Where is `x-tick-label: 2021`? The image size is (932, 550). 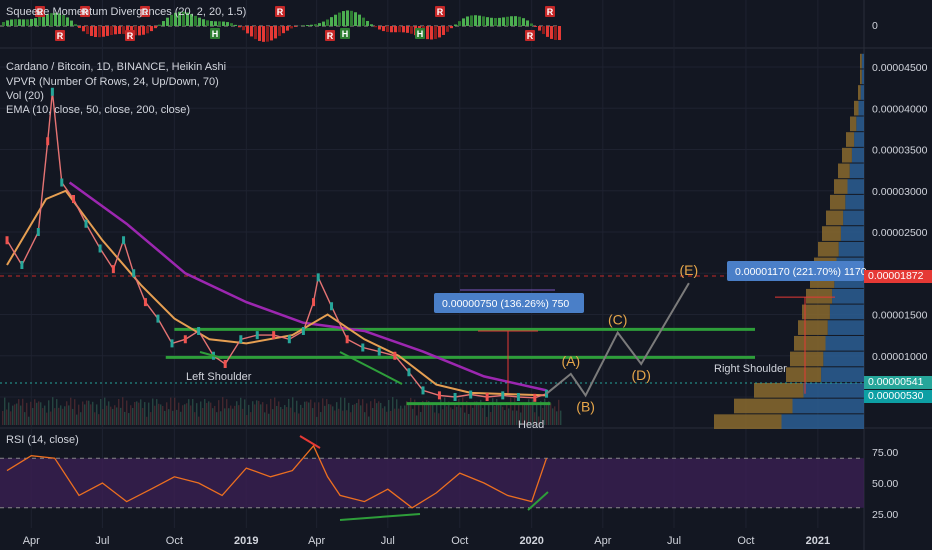
x-tick-label: 2021 is located at coordinates (818, 541).